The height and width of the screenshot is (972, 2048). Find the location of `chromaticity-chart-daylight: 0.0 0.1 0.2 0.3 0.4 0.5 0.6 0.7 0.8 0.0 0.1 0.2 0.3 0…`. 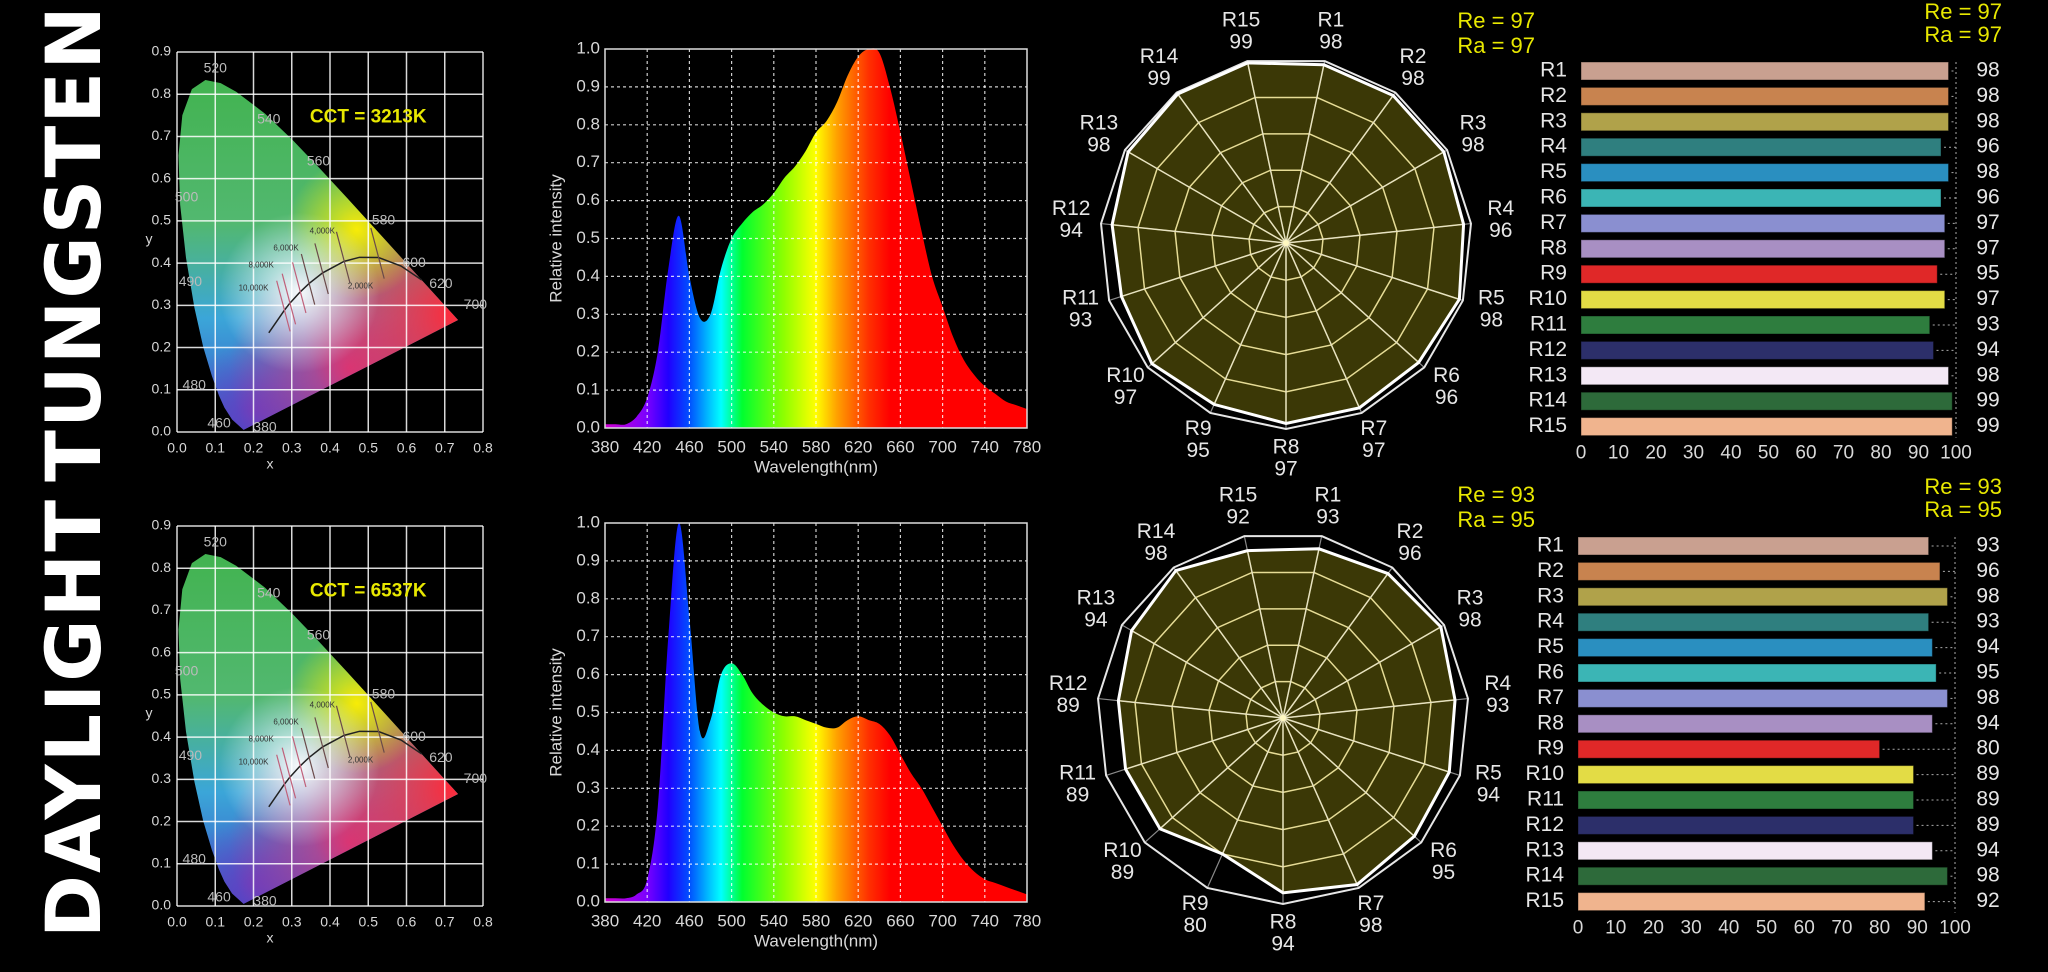

chromaticity-chart-daylight: 0.0 0.1 0.2 0.3 0.4 0.5 0.6 0.7 0.8 0.0 0.1 0.2 0.3 0… is located at coordinates (319, 731).